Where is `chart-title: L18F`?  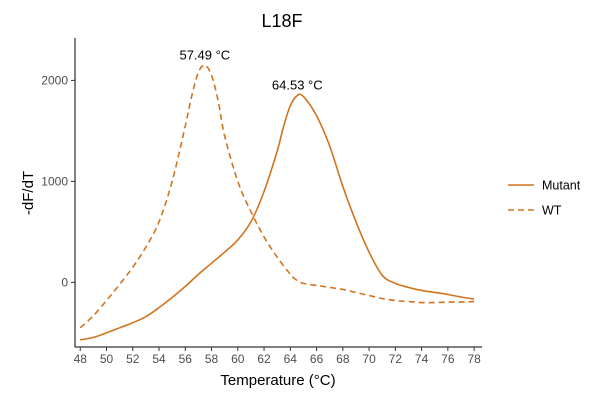
chart-title: L18F is located at coordinates (281, 21).